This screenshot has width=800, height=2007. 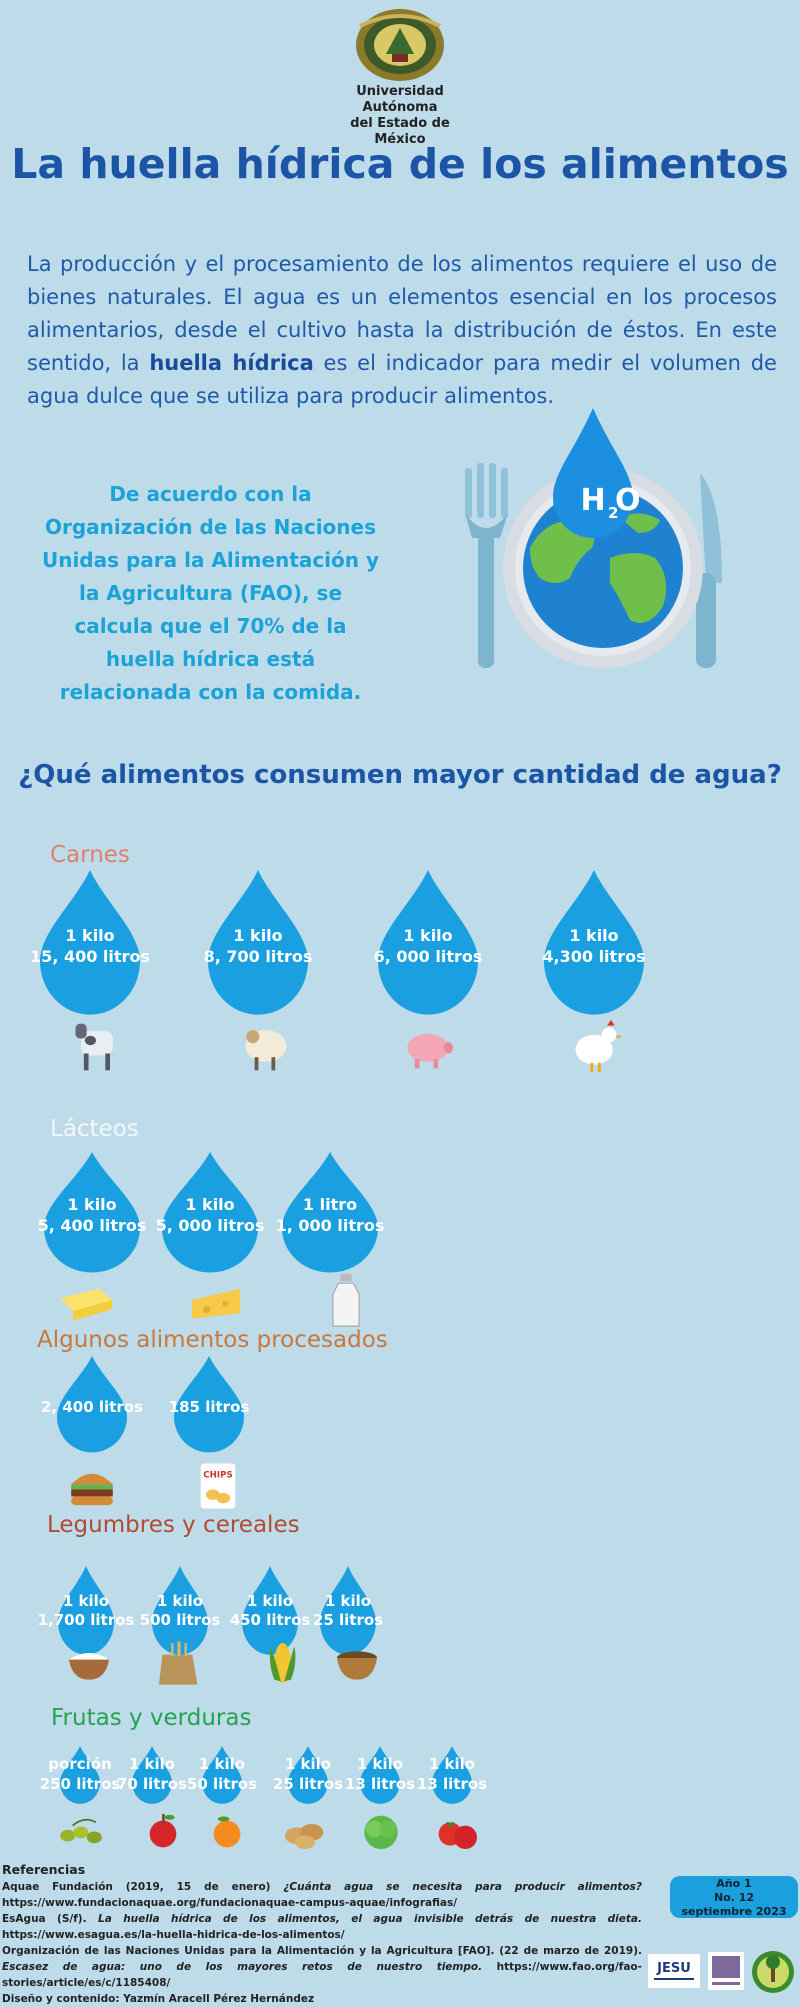 I want to click on svg-text: H, so click(x=592, y=500).